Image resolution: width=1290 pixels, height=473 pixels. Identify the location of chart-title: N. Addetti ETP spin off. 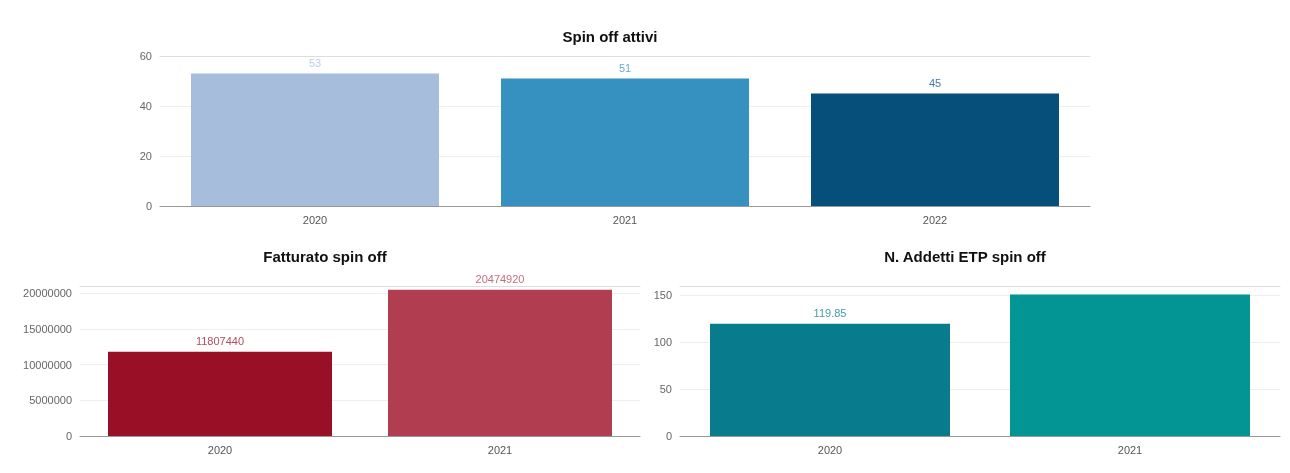
(965, 256).